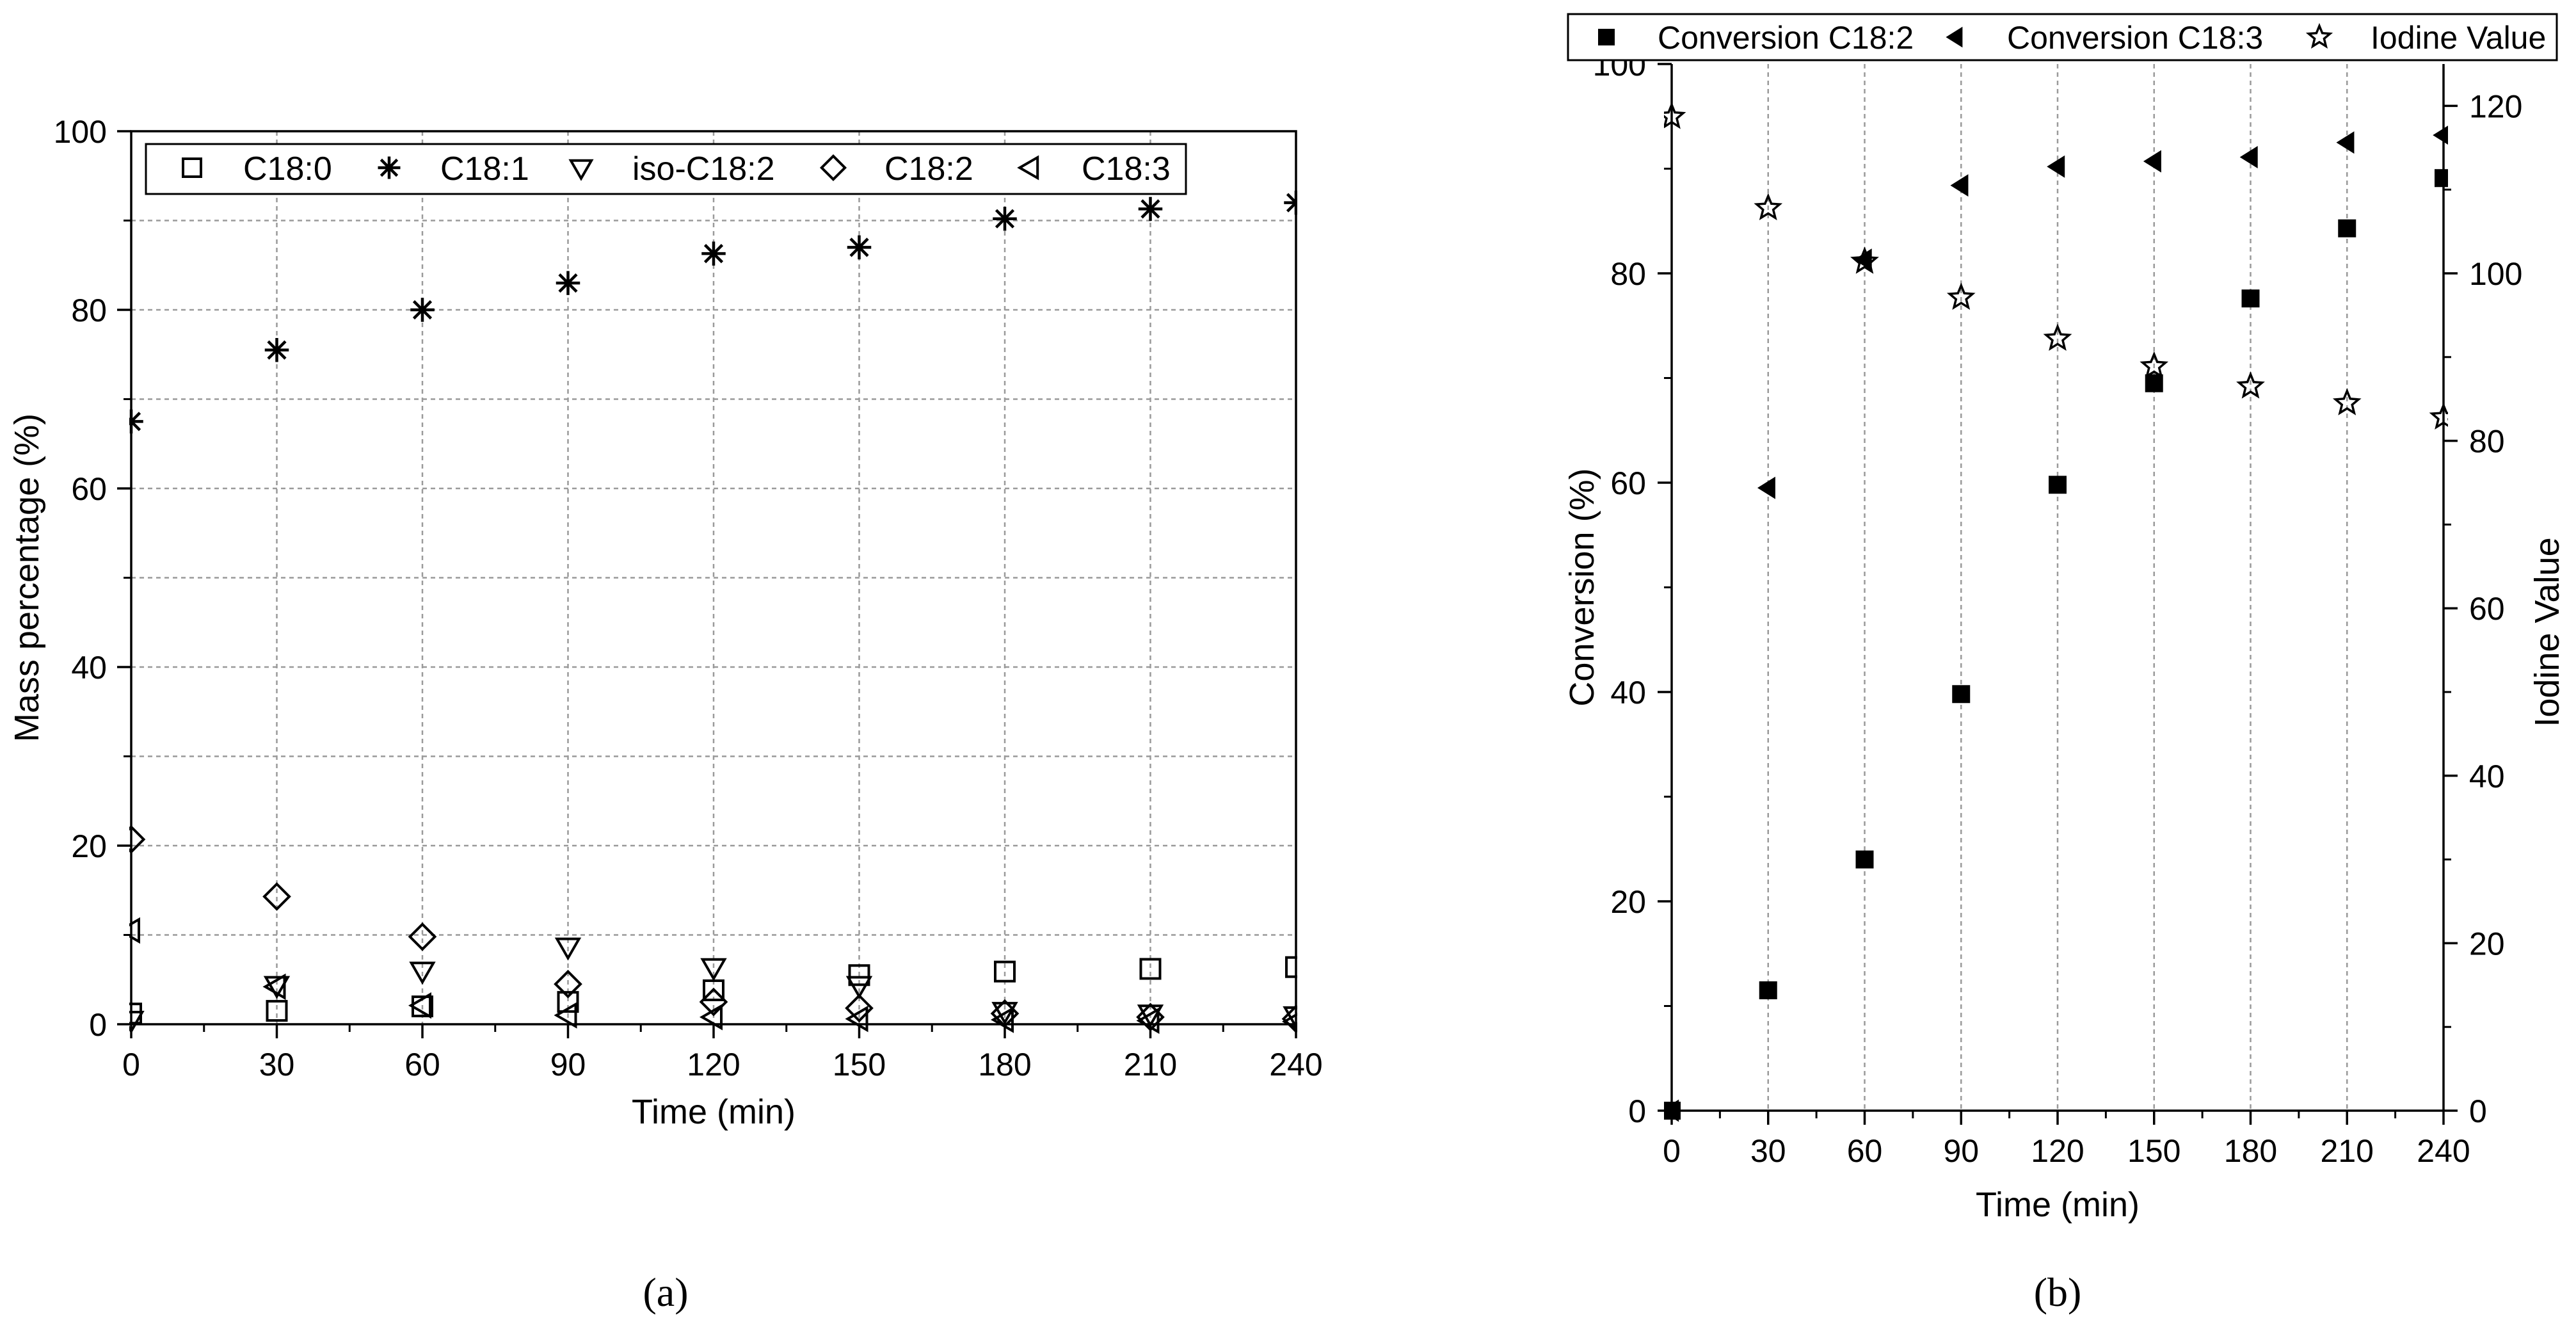 Image resolution: width=2576 pixels, height=1336 pixels. I want to click on y-tick-label: 20, so click(1628, 902).